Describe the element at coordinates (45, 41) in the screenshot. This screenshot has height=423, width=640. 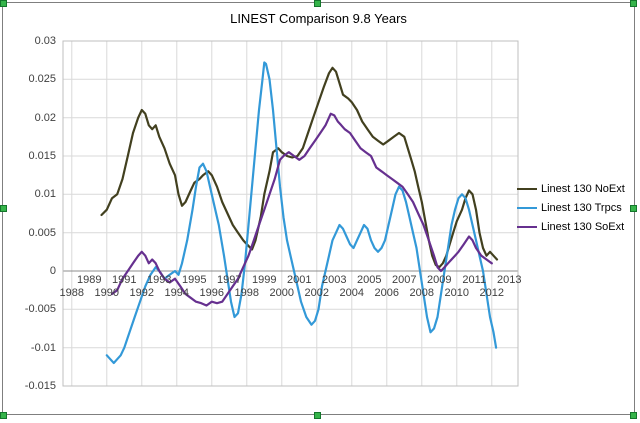
I see `y-tick-label: 0.03` at that location.